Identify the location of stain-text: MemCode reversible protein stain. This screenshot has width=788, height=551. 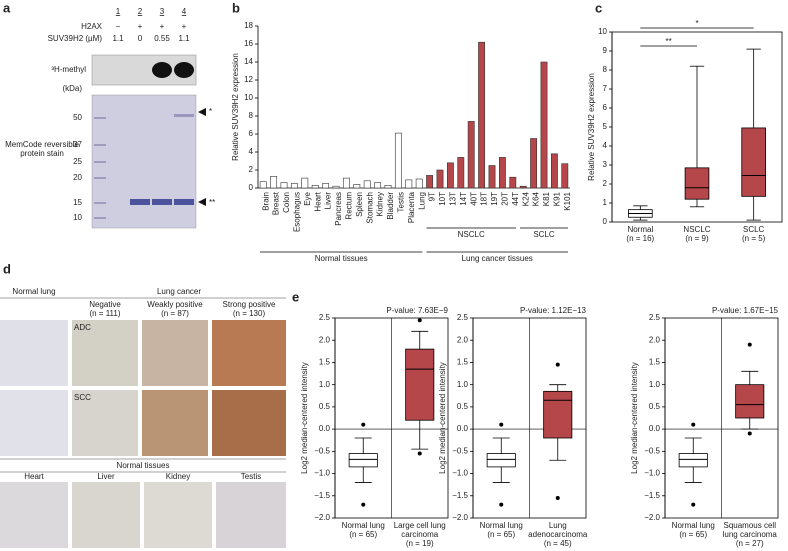
(42, 149).